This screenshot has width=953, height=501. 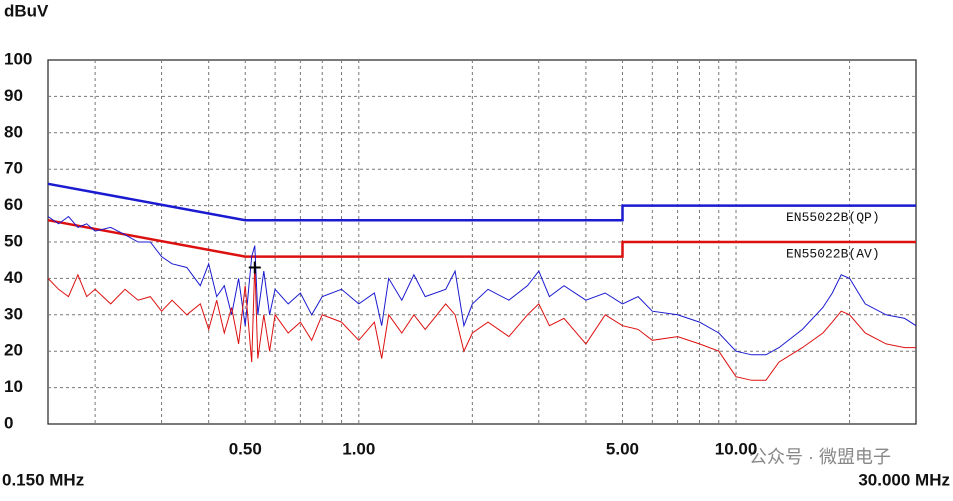 What do you see at coordinates (13, 277) in the screenshot?
I see `y-tick-label: 40` at bounding box center [13, 277].